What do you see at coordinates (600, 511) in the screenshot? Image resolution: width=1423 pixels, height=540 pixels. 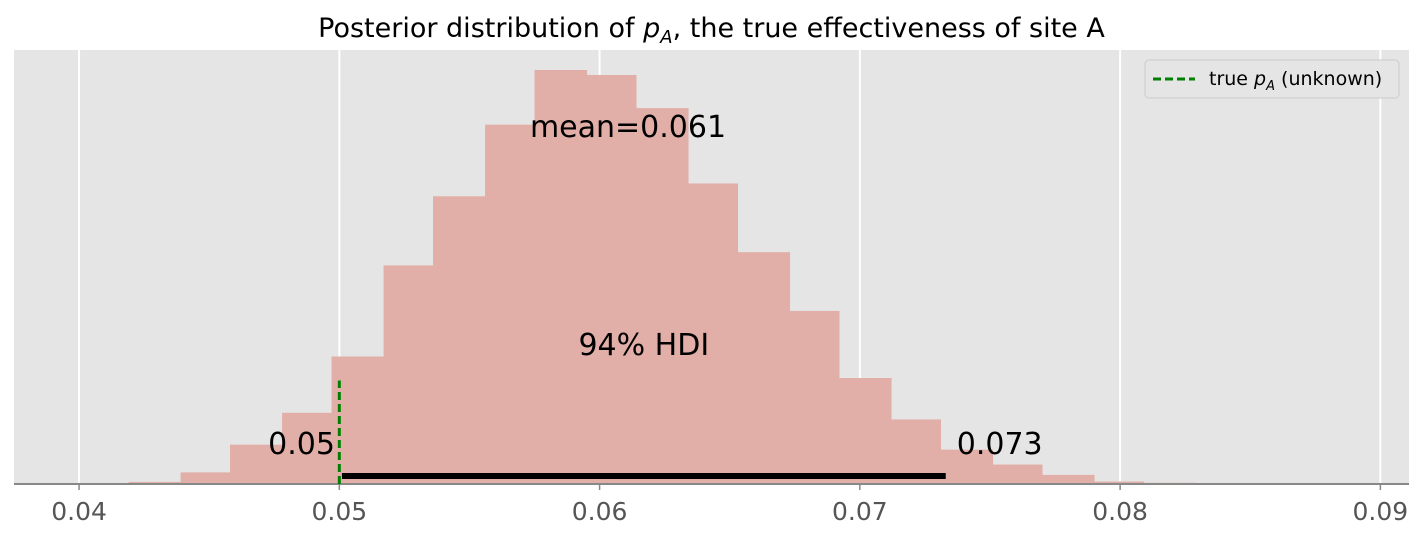 I see `x-tick-label: 0.06` at bounding box center [600, 511].